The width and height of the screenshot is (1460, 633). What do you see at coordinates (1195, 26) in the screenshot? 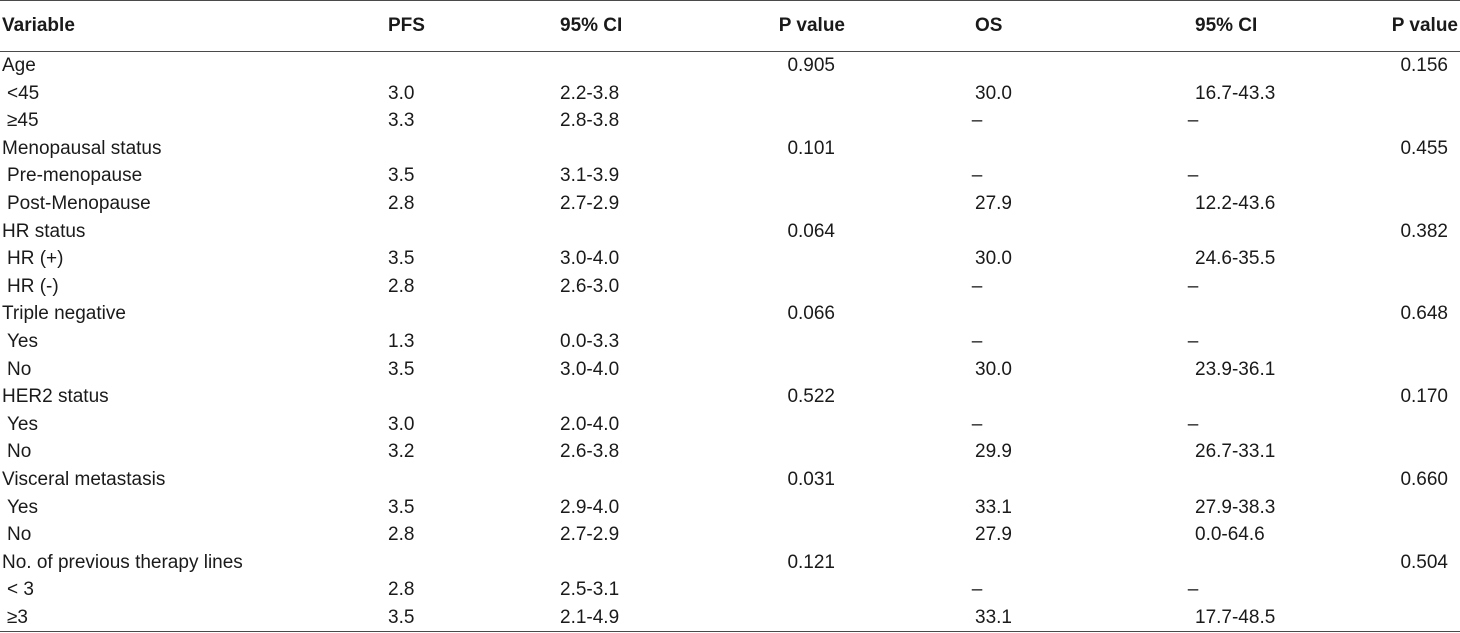
I see `header-os-ci: 95% CI` at bounding box center [1195, 26].